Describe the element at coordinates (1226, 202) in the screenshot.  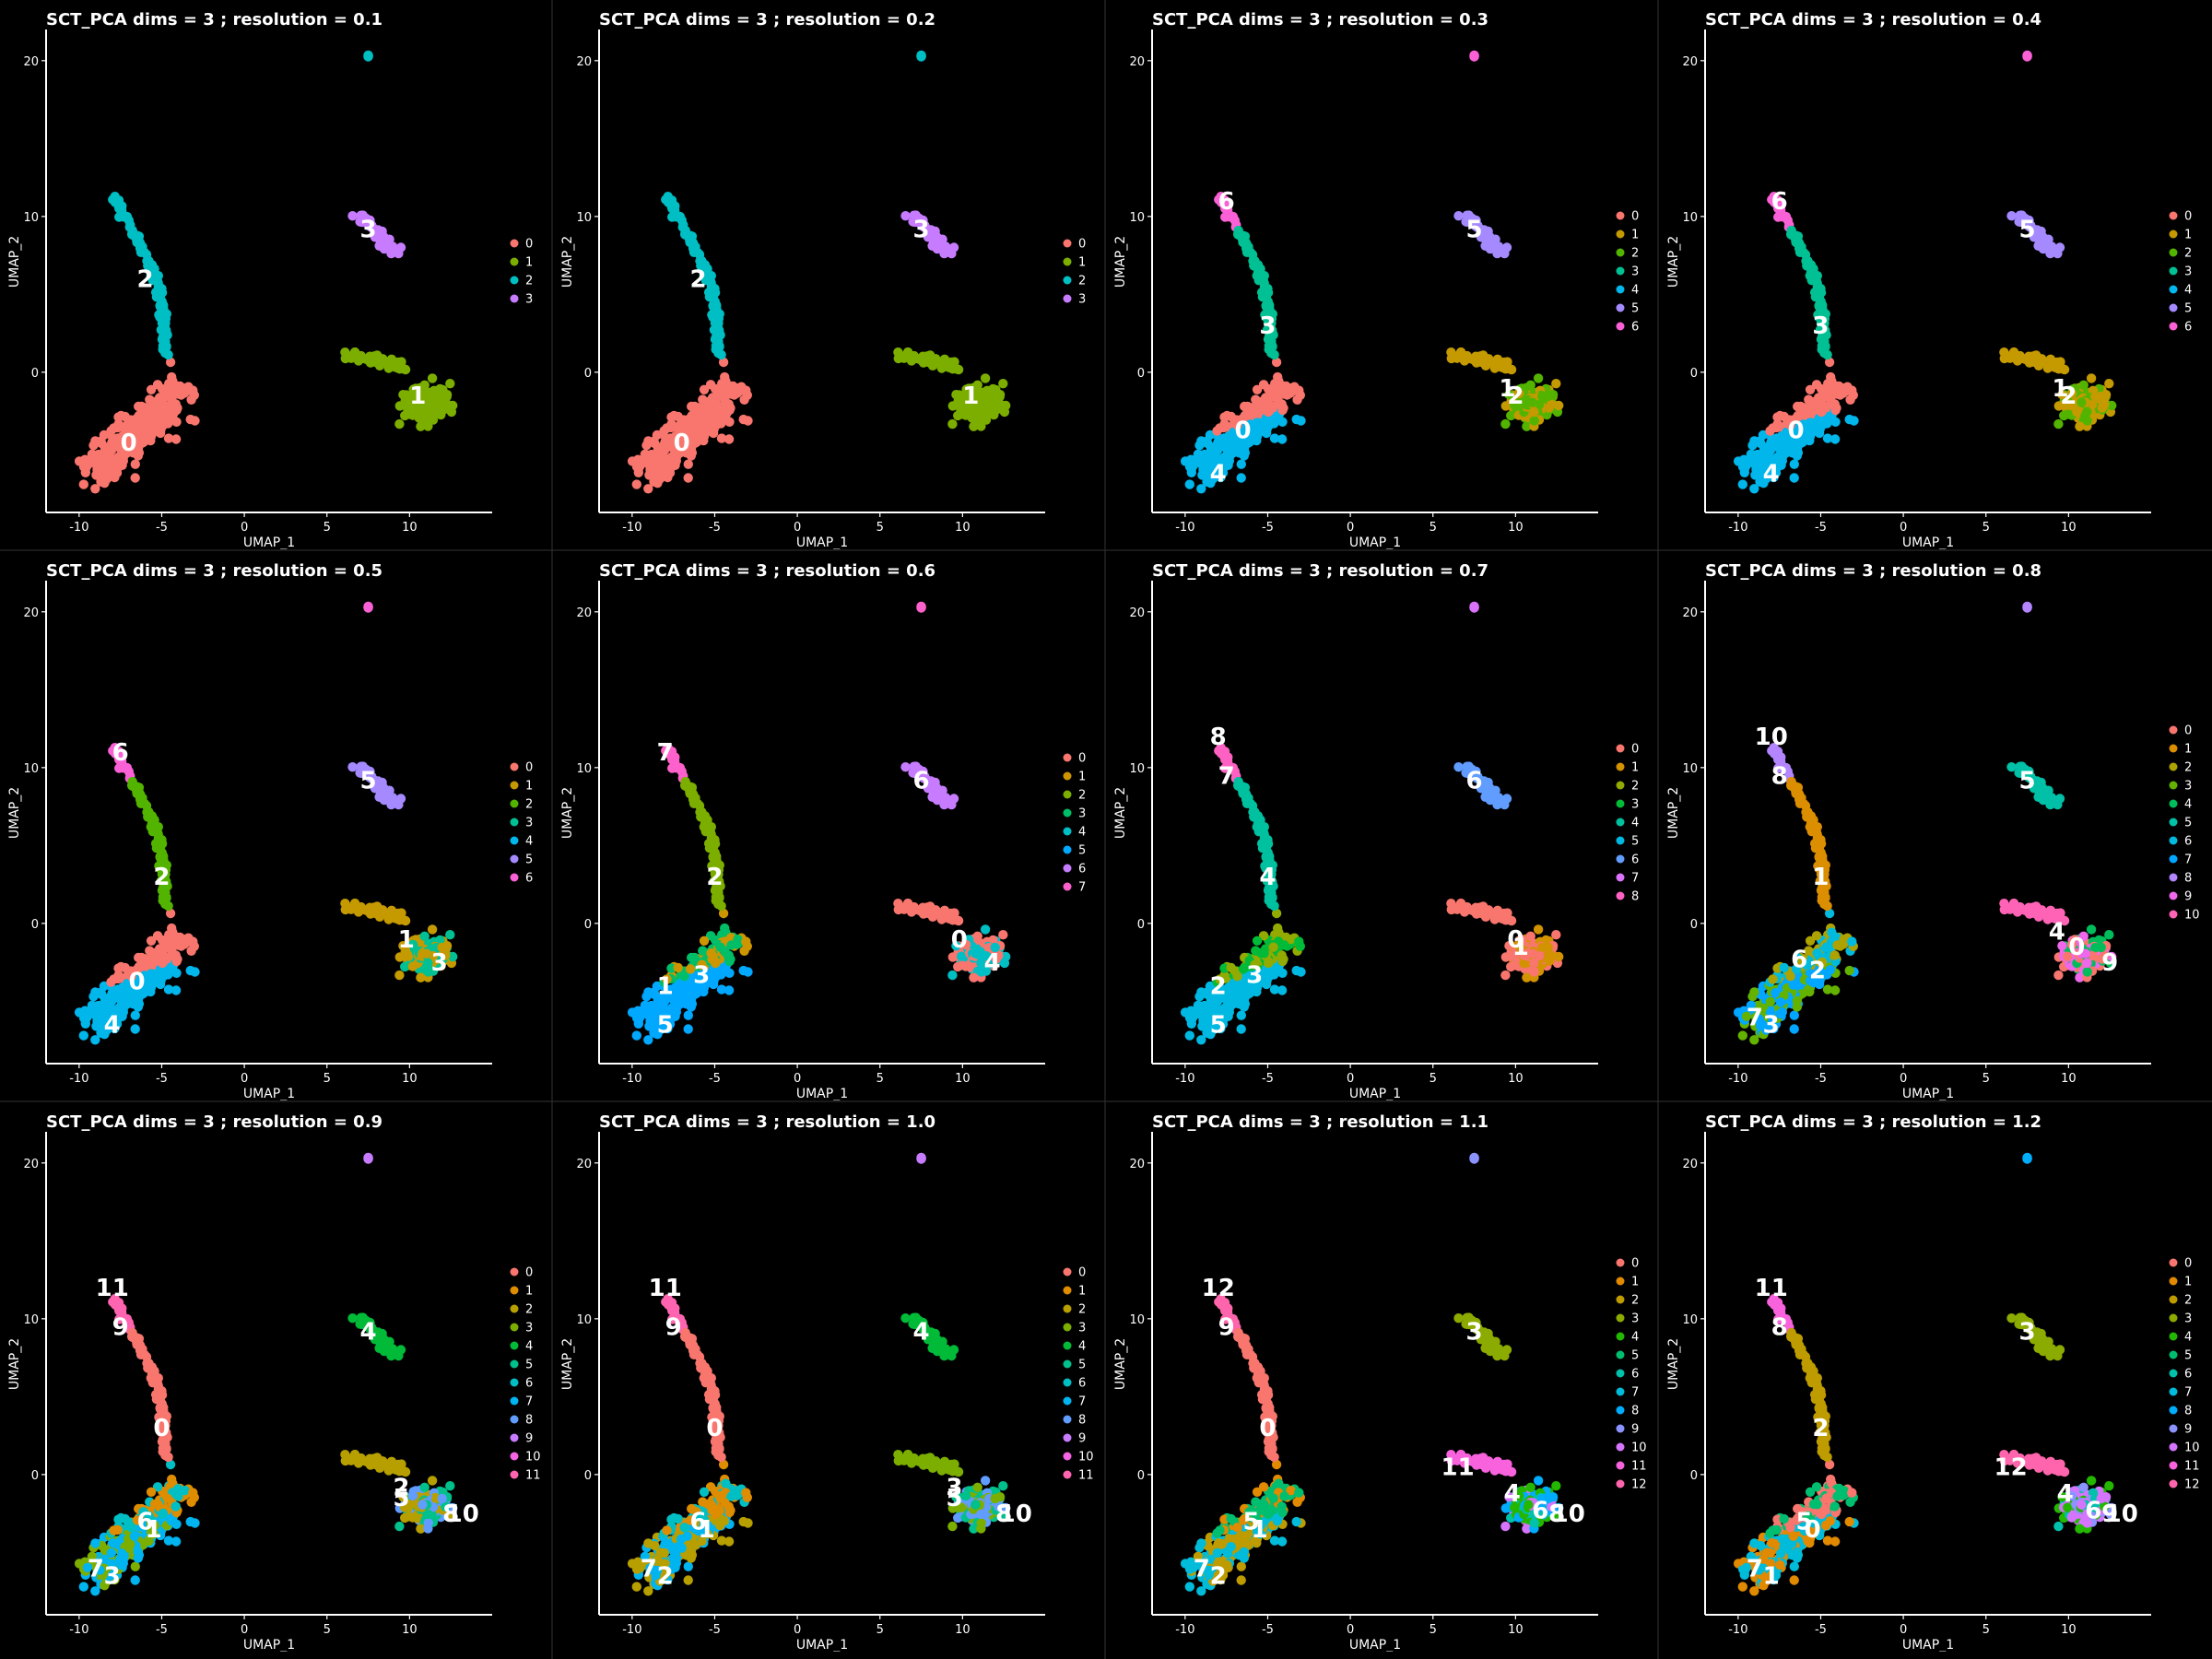
I see `cluster-label: 6` at that location.